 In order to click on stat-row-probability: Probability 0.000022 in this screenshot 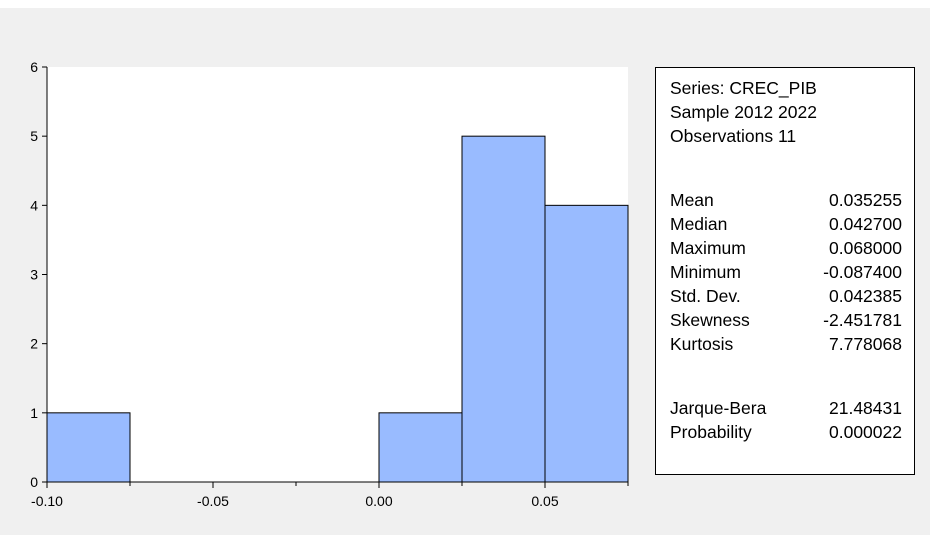, I will do `click(786, 434)`.